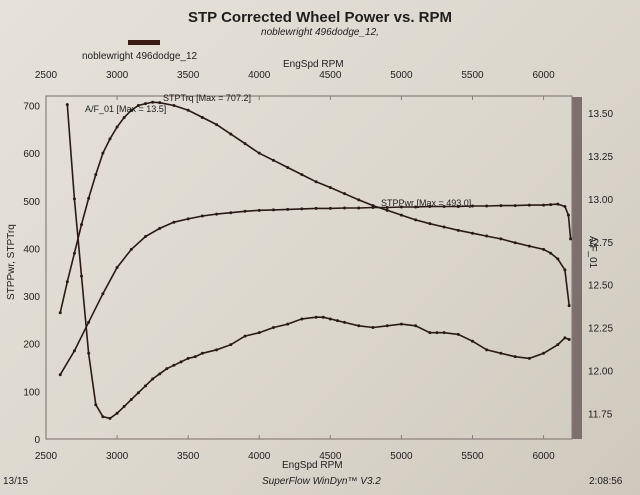  I want to click on left-y-tick-label: 300, so click(31, 297).